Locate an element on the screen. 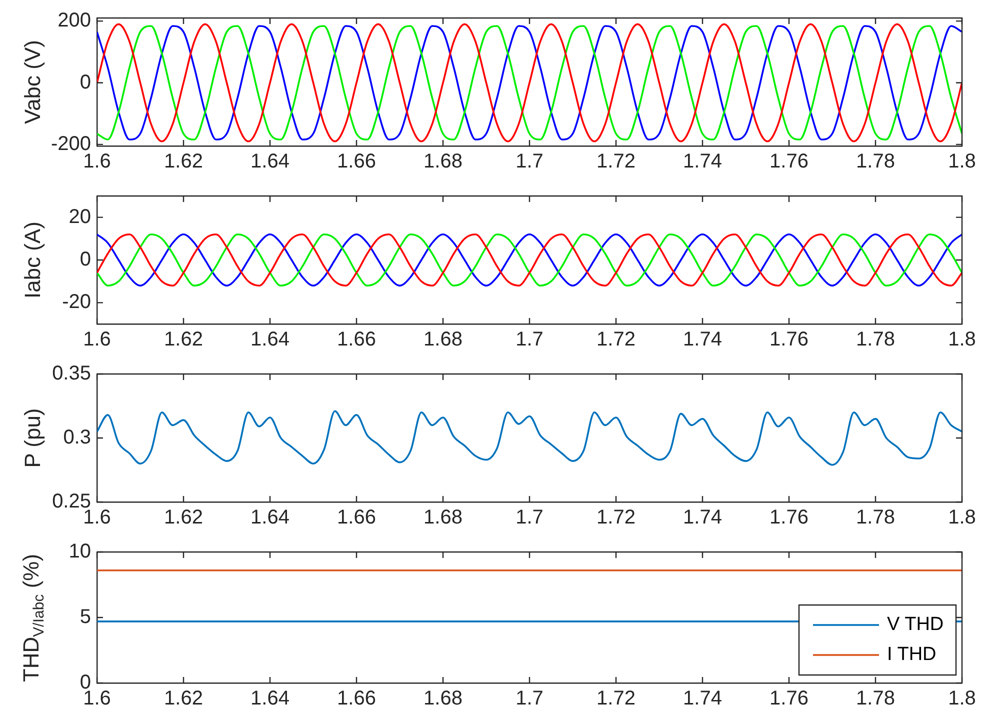 The height and width of the screenshot is (715, 984). legend-label: V THD is located at coordinates (915, 625).